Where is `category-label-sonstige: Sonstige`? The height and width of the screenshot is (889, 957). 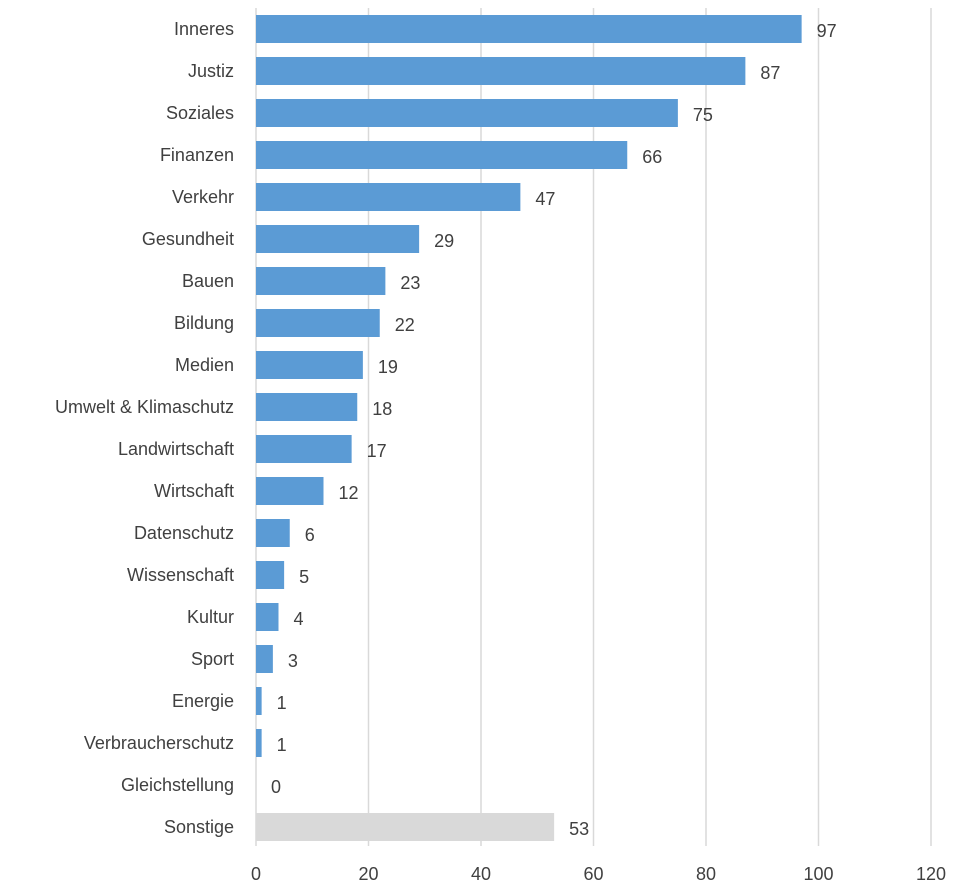 category-label-sonstige: Sonstige is located at coordinates (199, 827).